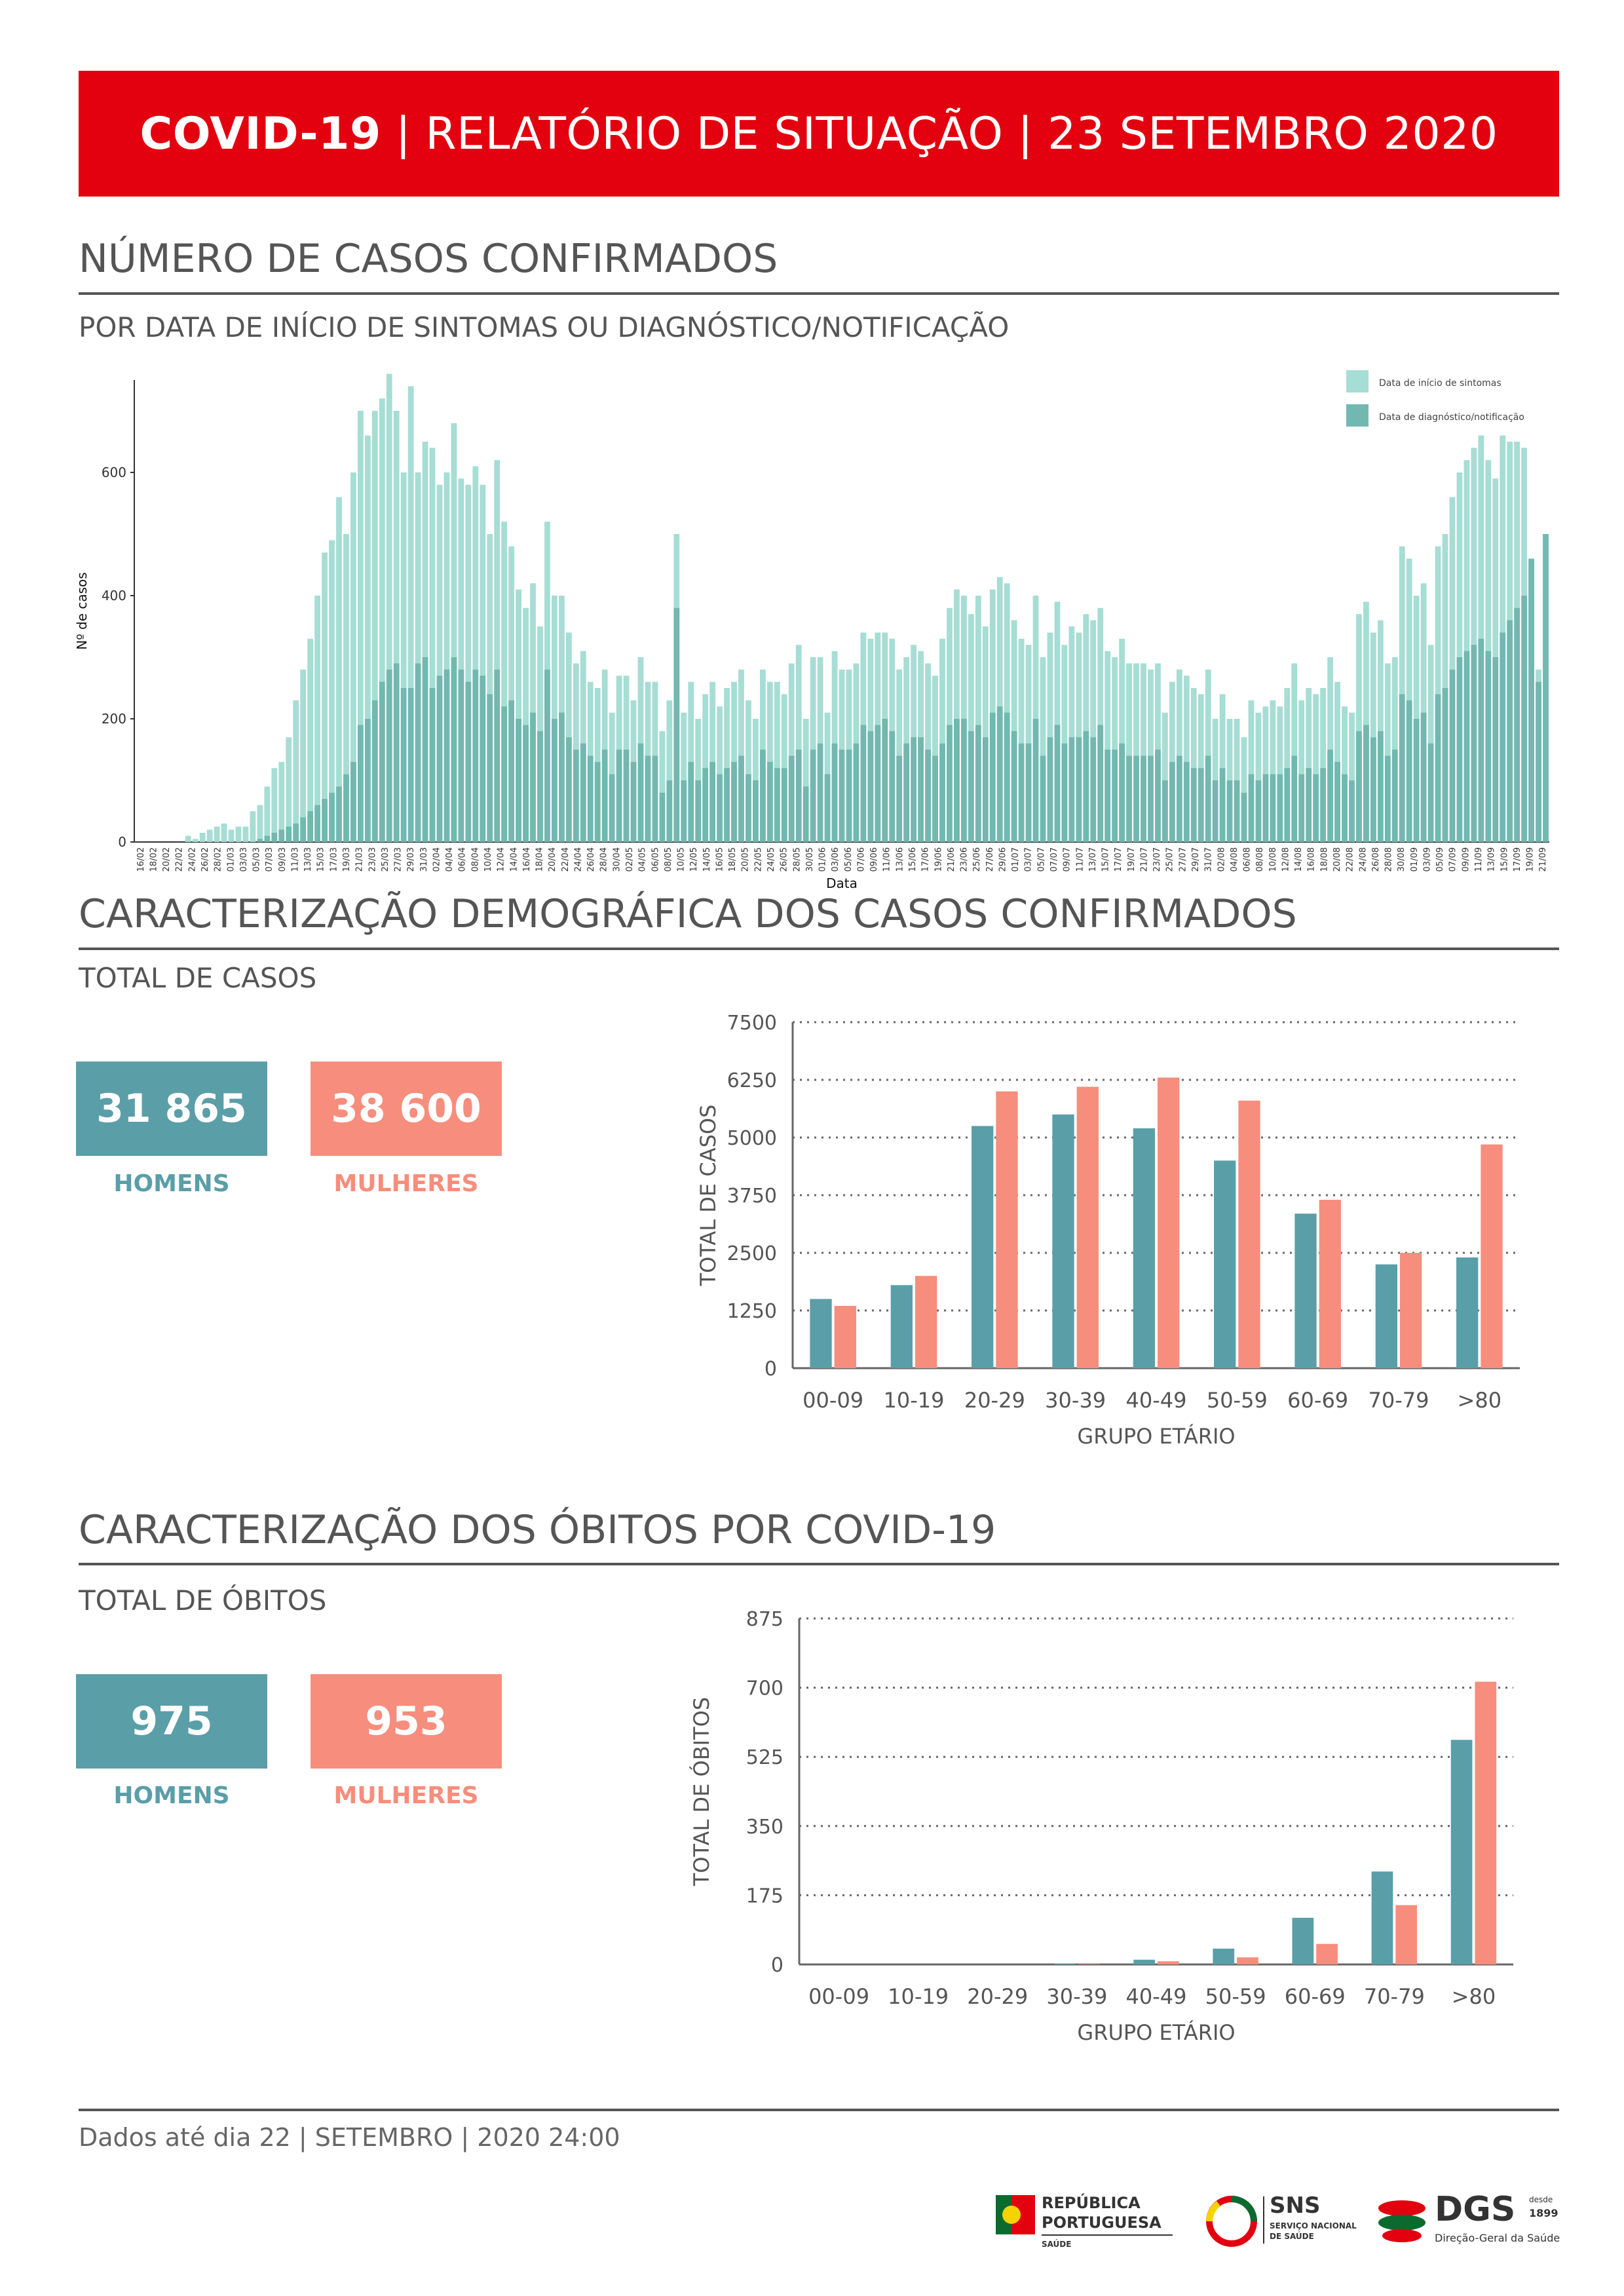 The width and height of the screenshot is (1624, 2296). Describe the element at coordinates (1376, 859) in the screenshot. I see `epi-x-tick-label: 26/08` at that location.